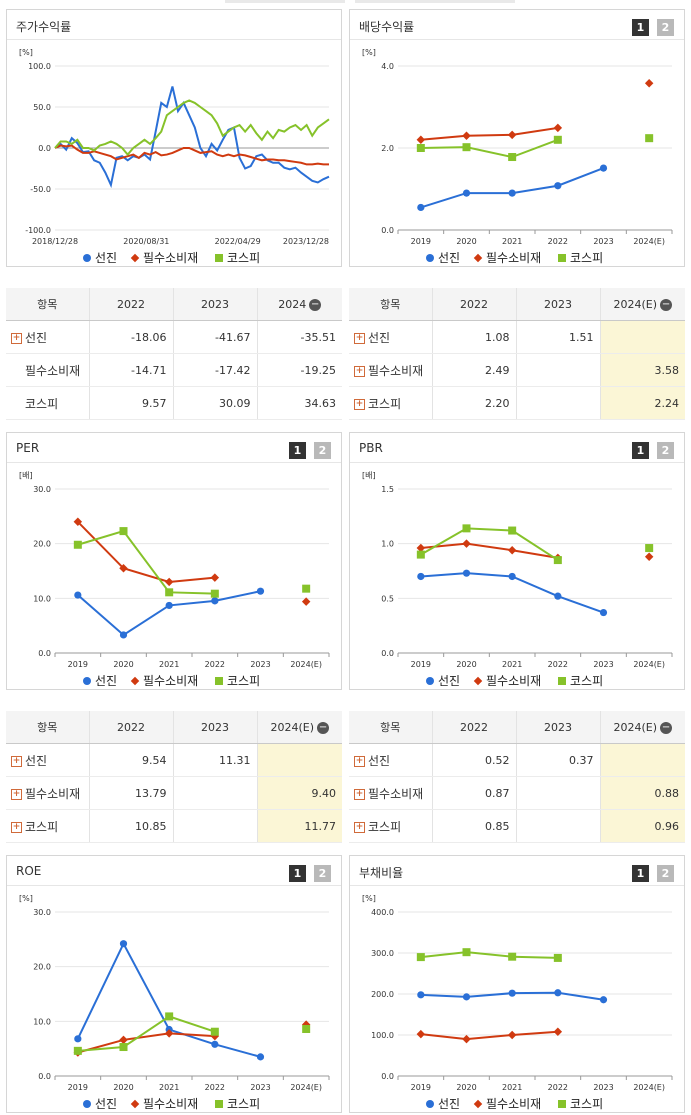 The height and width of the screenshot is (1115, 691). Describe the element at coordinates (174, 370) in the screenshot. I see `table-row: 필수소비재 -14.71 -17.42 -19.25` at that location.